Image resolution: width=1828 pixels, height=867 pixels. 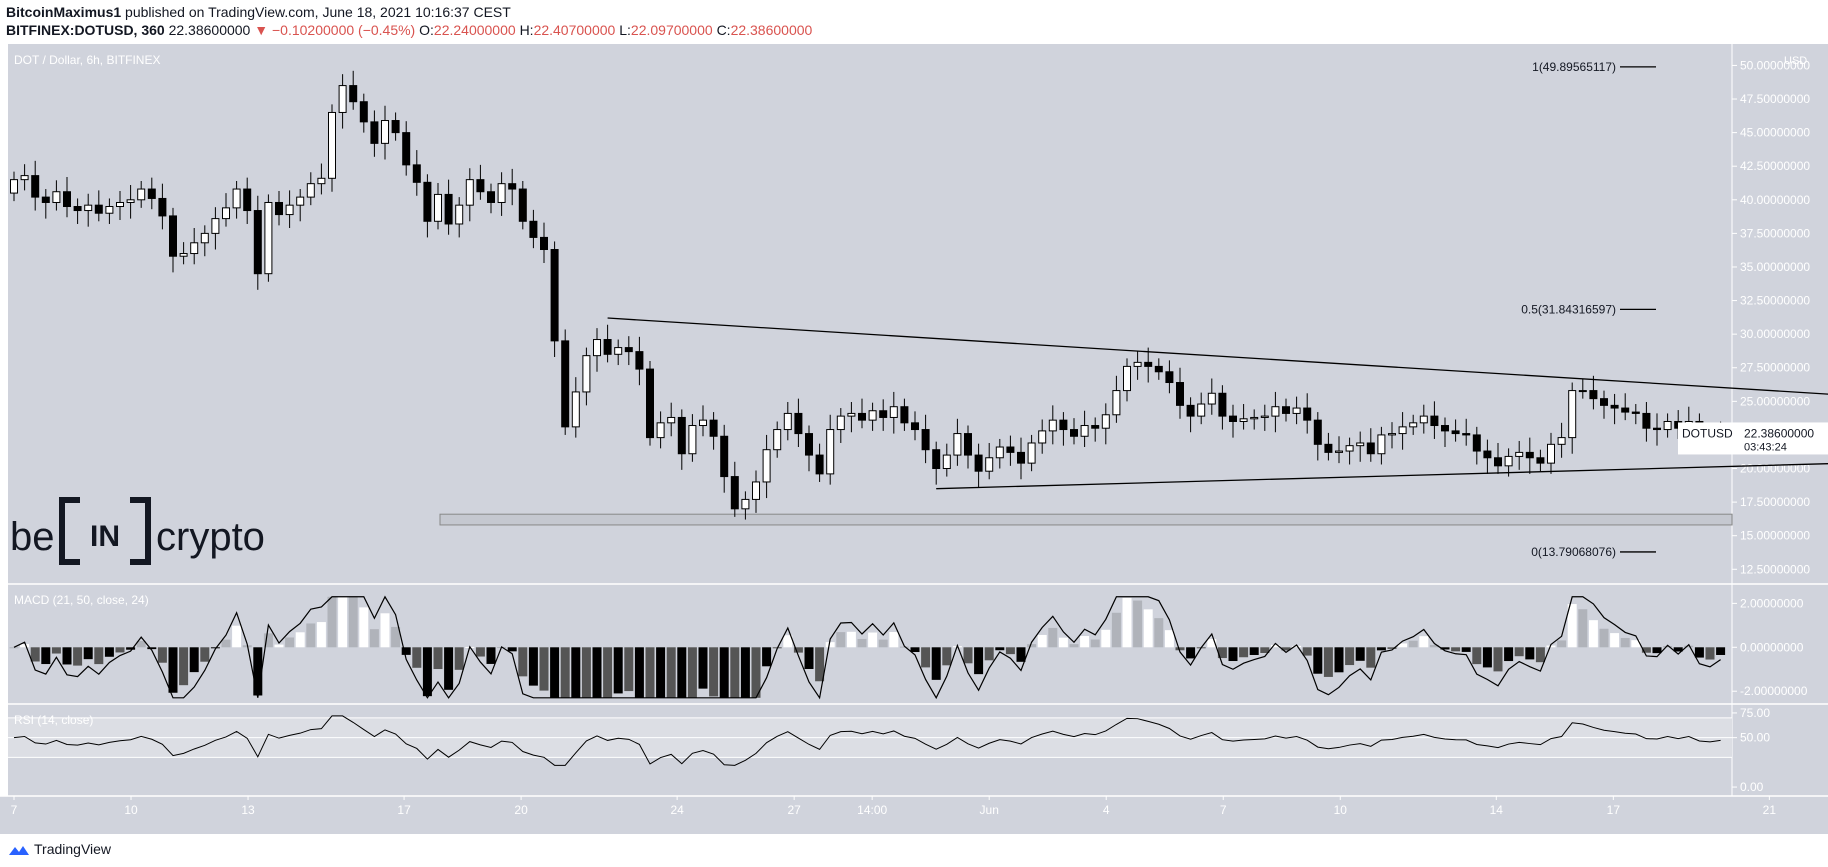 I want to click on trendline-lower, so click(x=1382, y=476).